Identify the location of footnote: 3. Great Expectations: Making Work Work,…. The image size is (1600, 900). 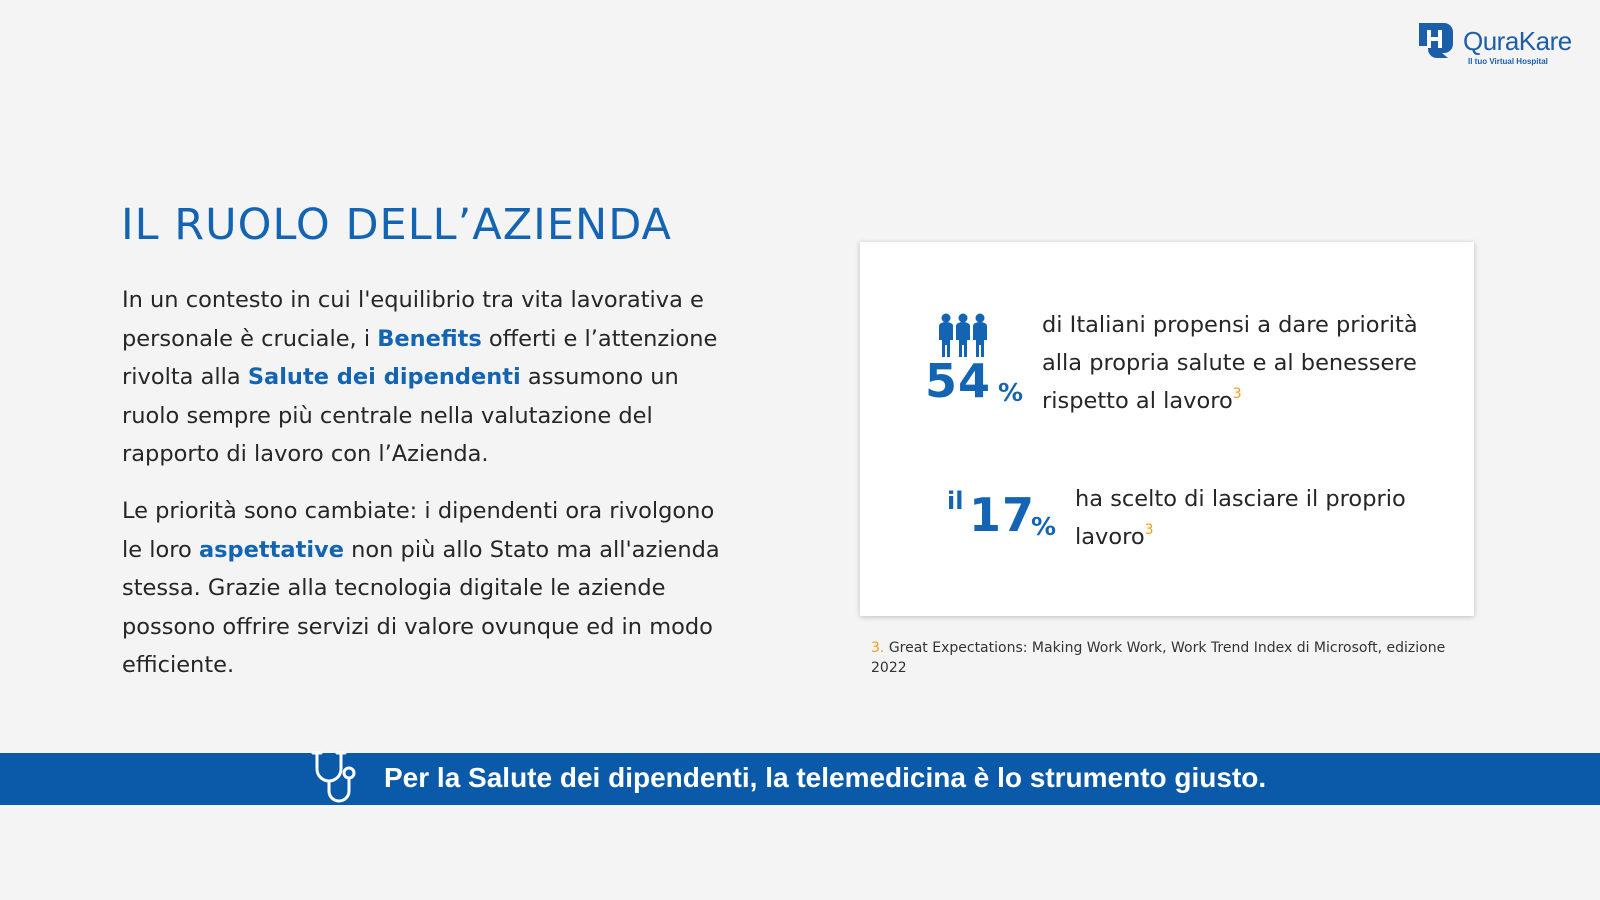
(1171, 658).